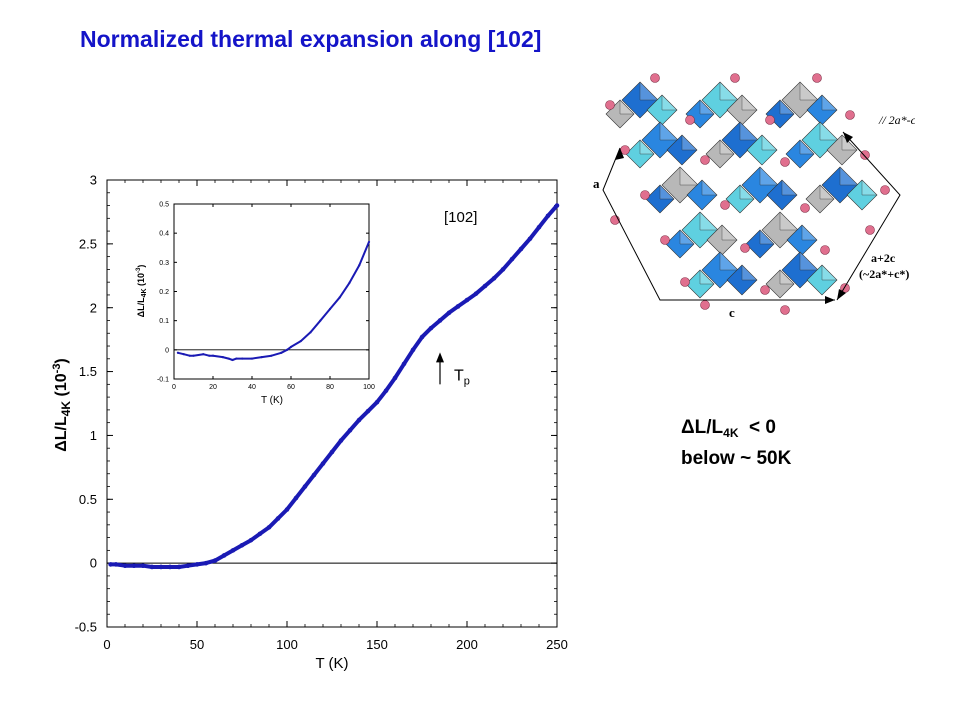 This screenshot has height=720, width=960. What do you see at coordinates (377, 644) in the screenshot?
I see `x-tick-label: 150` at bounding box center [377, 644].